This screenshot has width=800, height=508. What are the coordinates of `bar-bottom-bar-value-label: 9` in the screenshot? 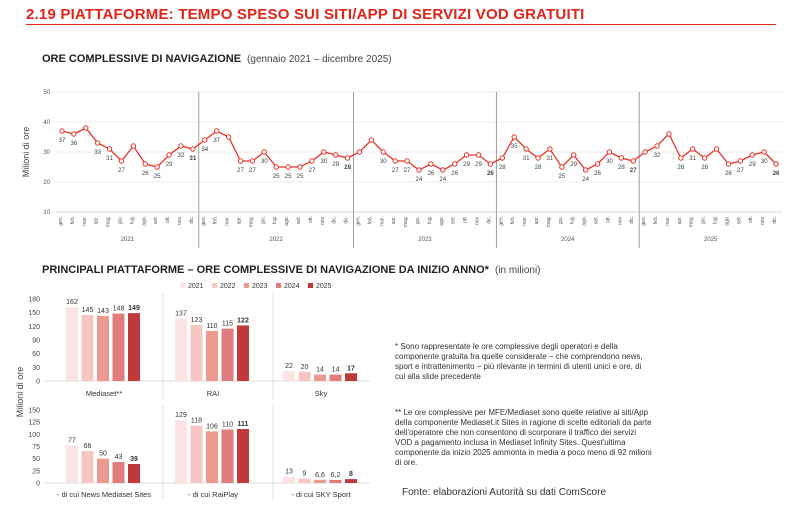 It's located at (305, 474).